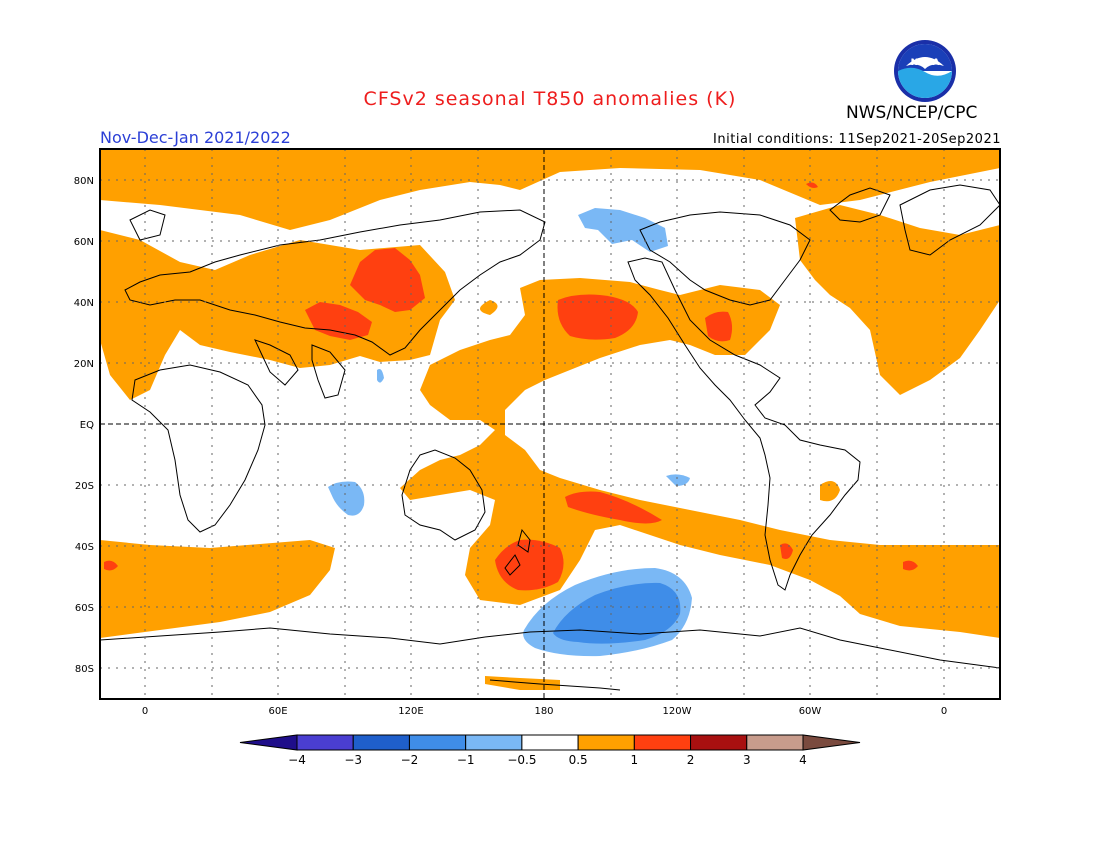 Image resolution: width=1100 pixels, height=850 pixels. Describe the element at coordinates (84, 242) in the screenshot. I see `lat-tick: 60N` at that location.